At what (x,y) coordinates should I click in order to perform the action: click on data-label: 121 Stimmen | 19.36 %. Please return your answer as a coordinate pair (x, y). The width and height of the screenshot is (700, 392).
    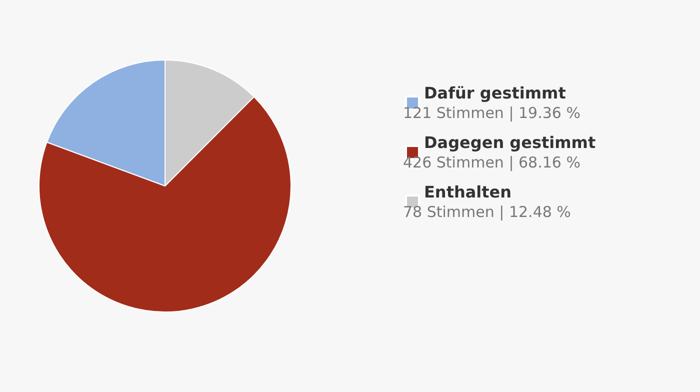
    Looking at the image, I should click on (491, 113).